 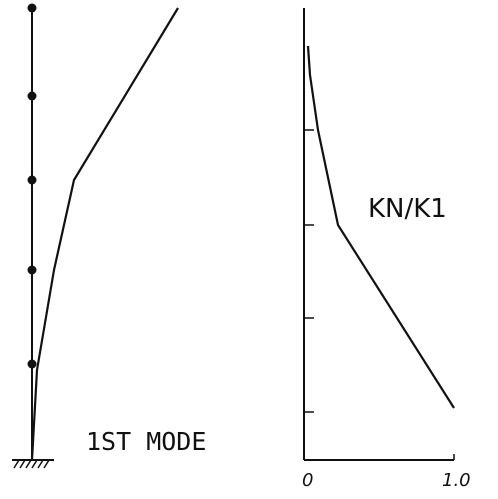 I want to click on x-tick-label-0: 0, so click(x=308, y=480).